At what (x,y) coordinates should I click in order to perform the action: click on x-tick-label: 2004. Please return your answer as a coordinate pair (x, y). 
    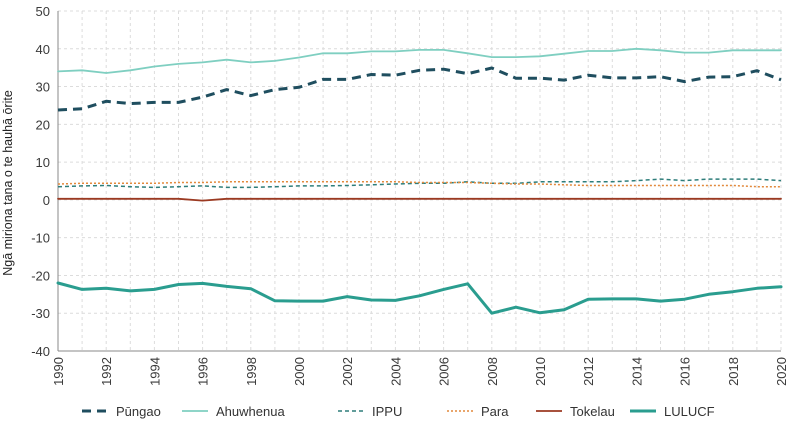
    Looking at the image, I should click on (395, 371).